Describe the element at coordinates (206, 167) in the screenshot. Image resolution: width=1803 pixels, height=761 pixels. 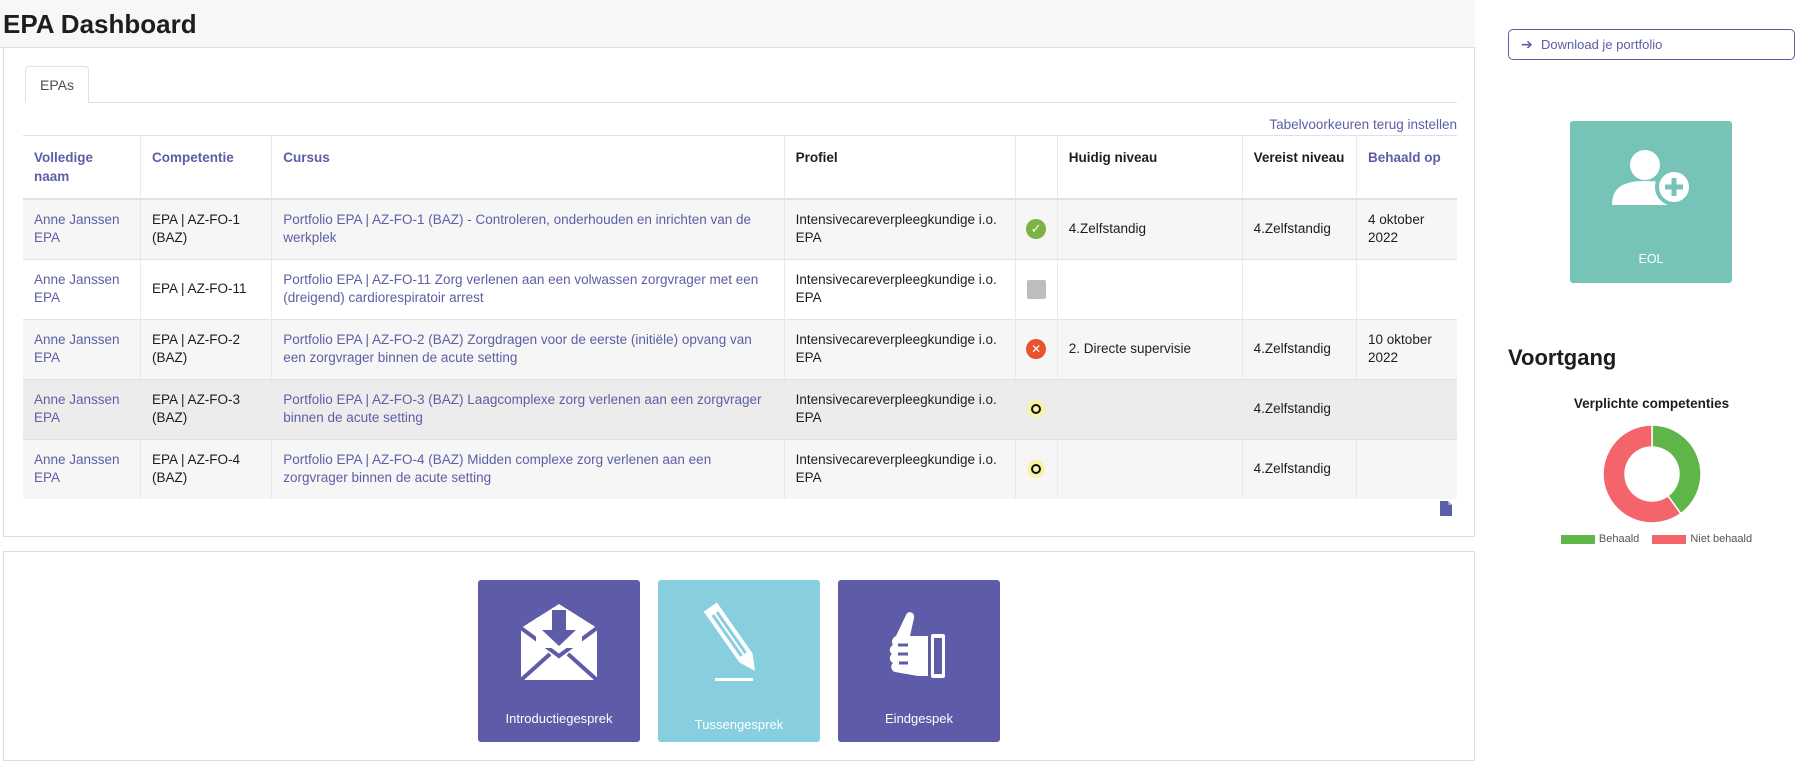
I see `column-header-competence: Competentie` at that location.